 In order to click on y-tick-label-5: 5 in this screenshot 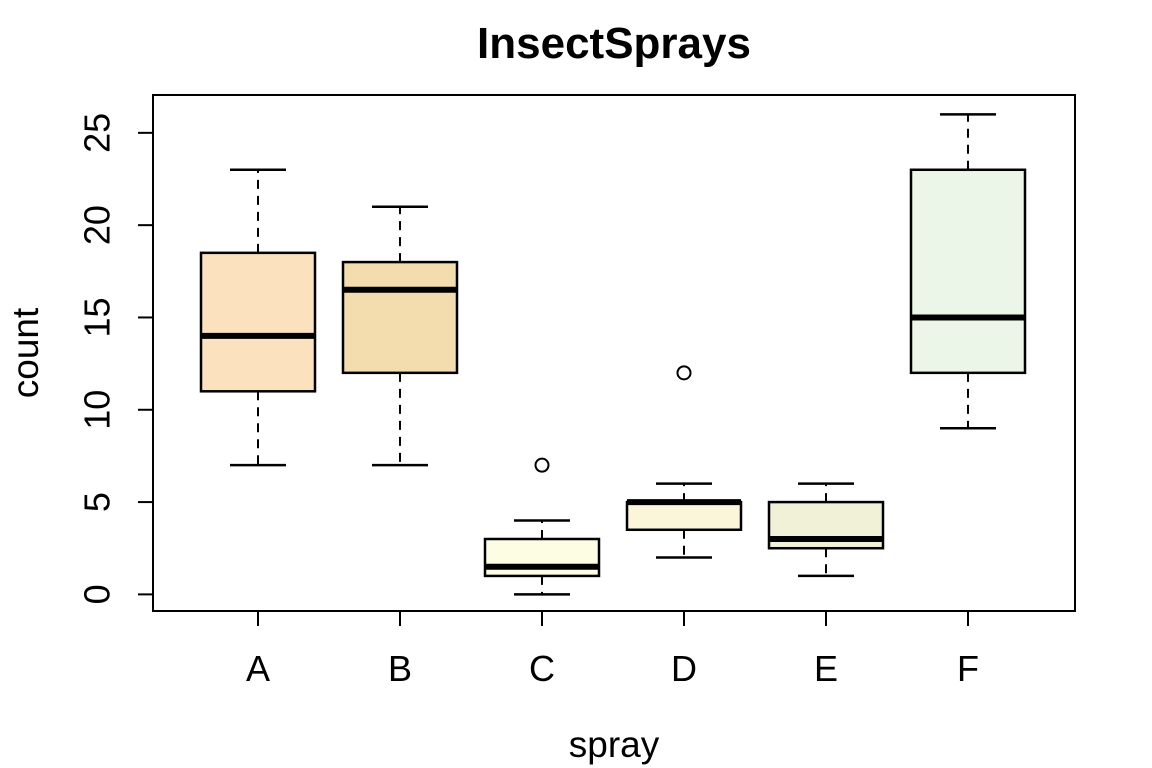, I will do `click(97, 502)`.